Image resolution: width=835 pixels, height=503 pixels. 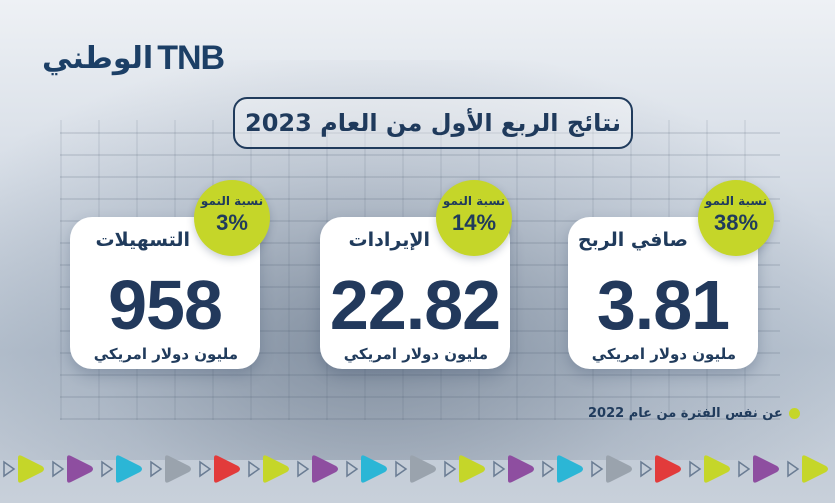 I want to click on decorative-shapes-strip, so click(x=415, y=469).